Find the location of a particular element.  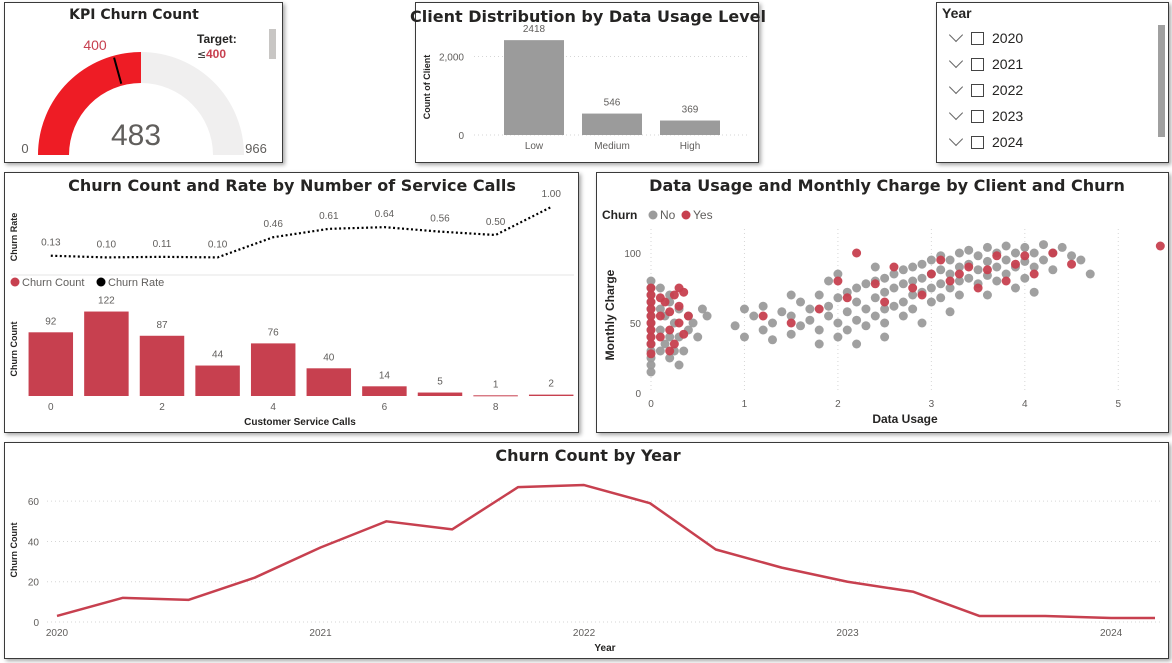

year-slicer-item: 2020 is located at coordinates (985, 38).